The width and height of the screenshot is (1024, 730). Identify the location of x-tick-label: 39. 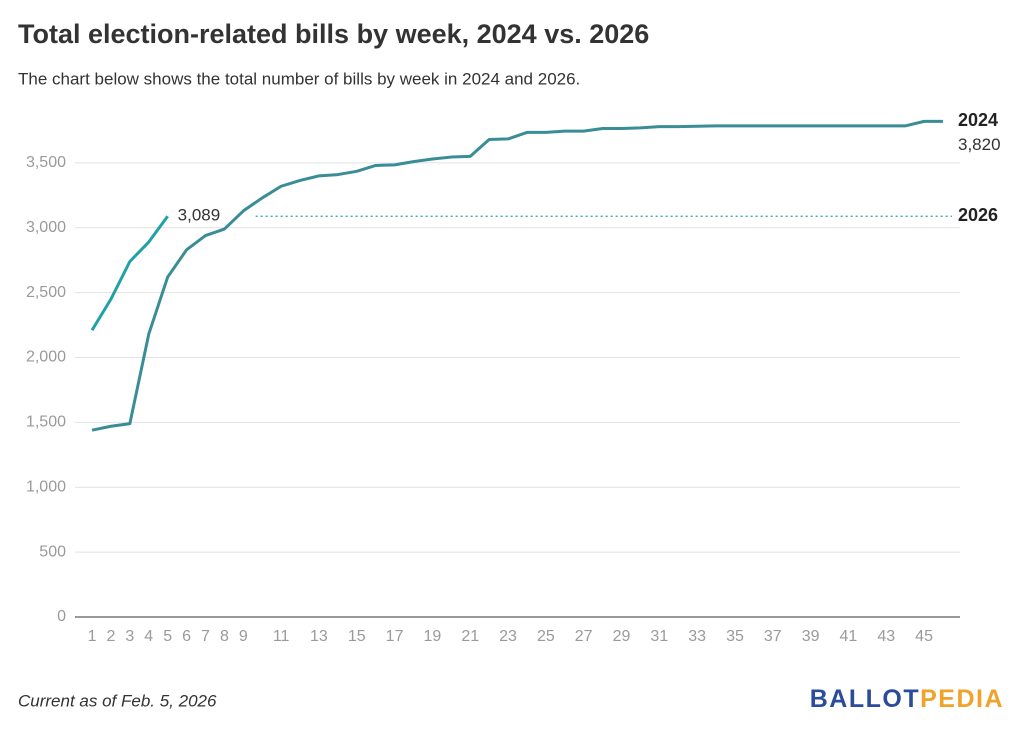
(811, 636).